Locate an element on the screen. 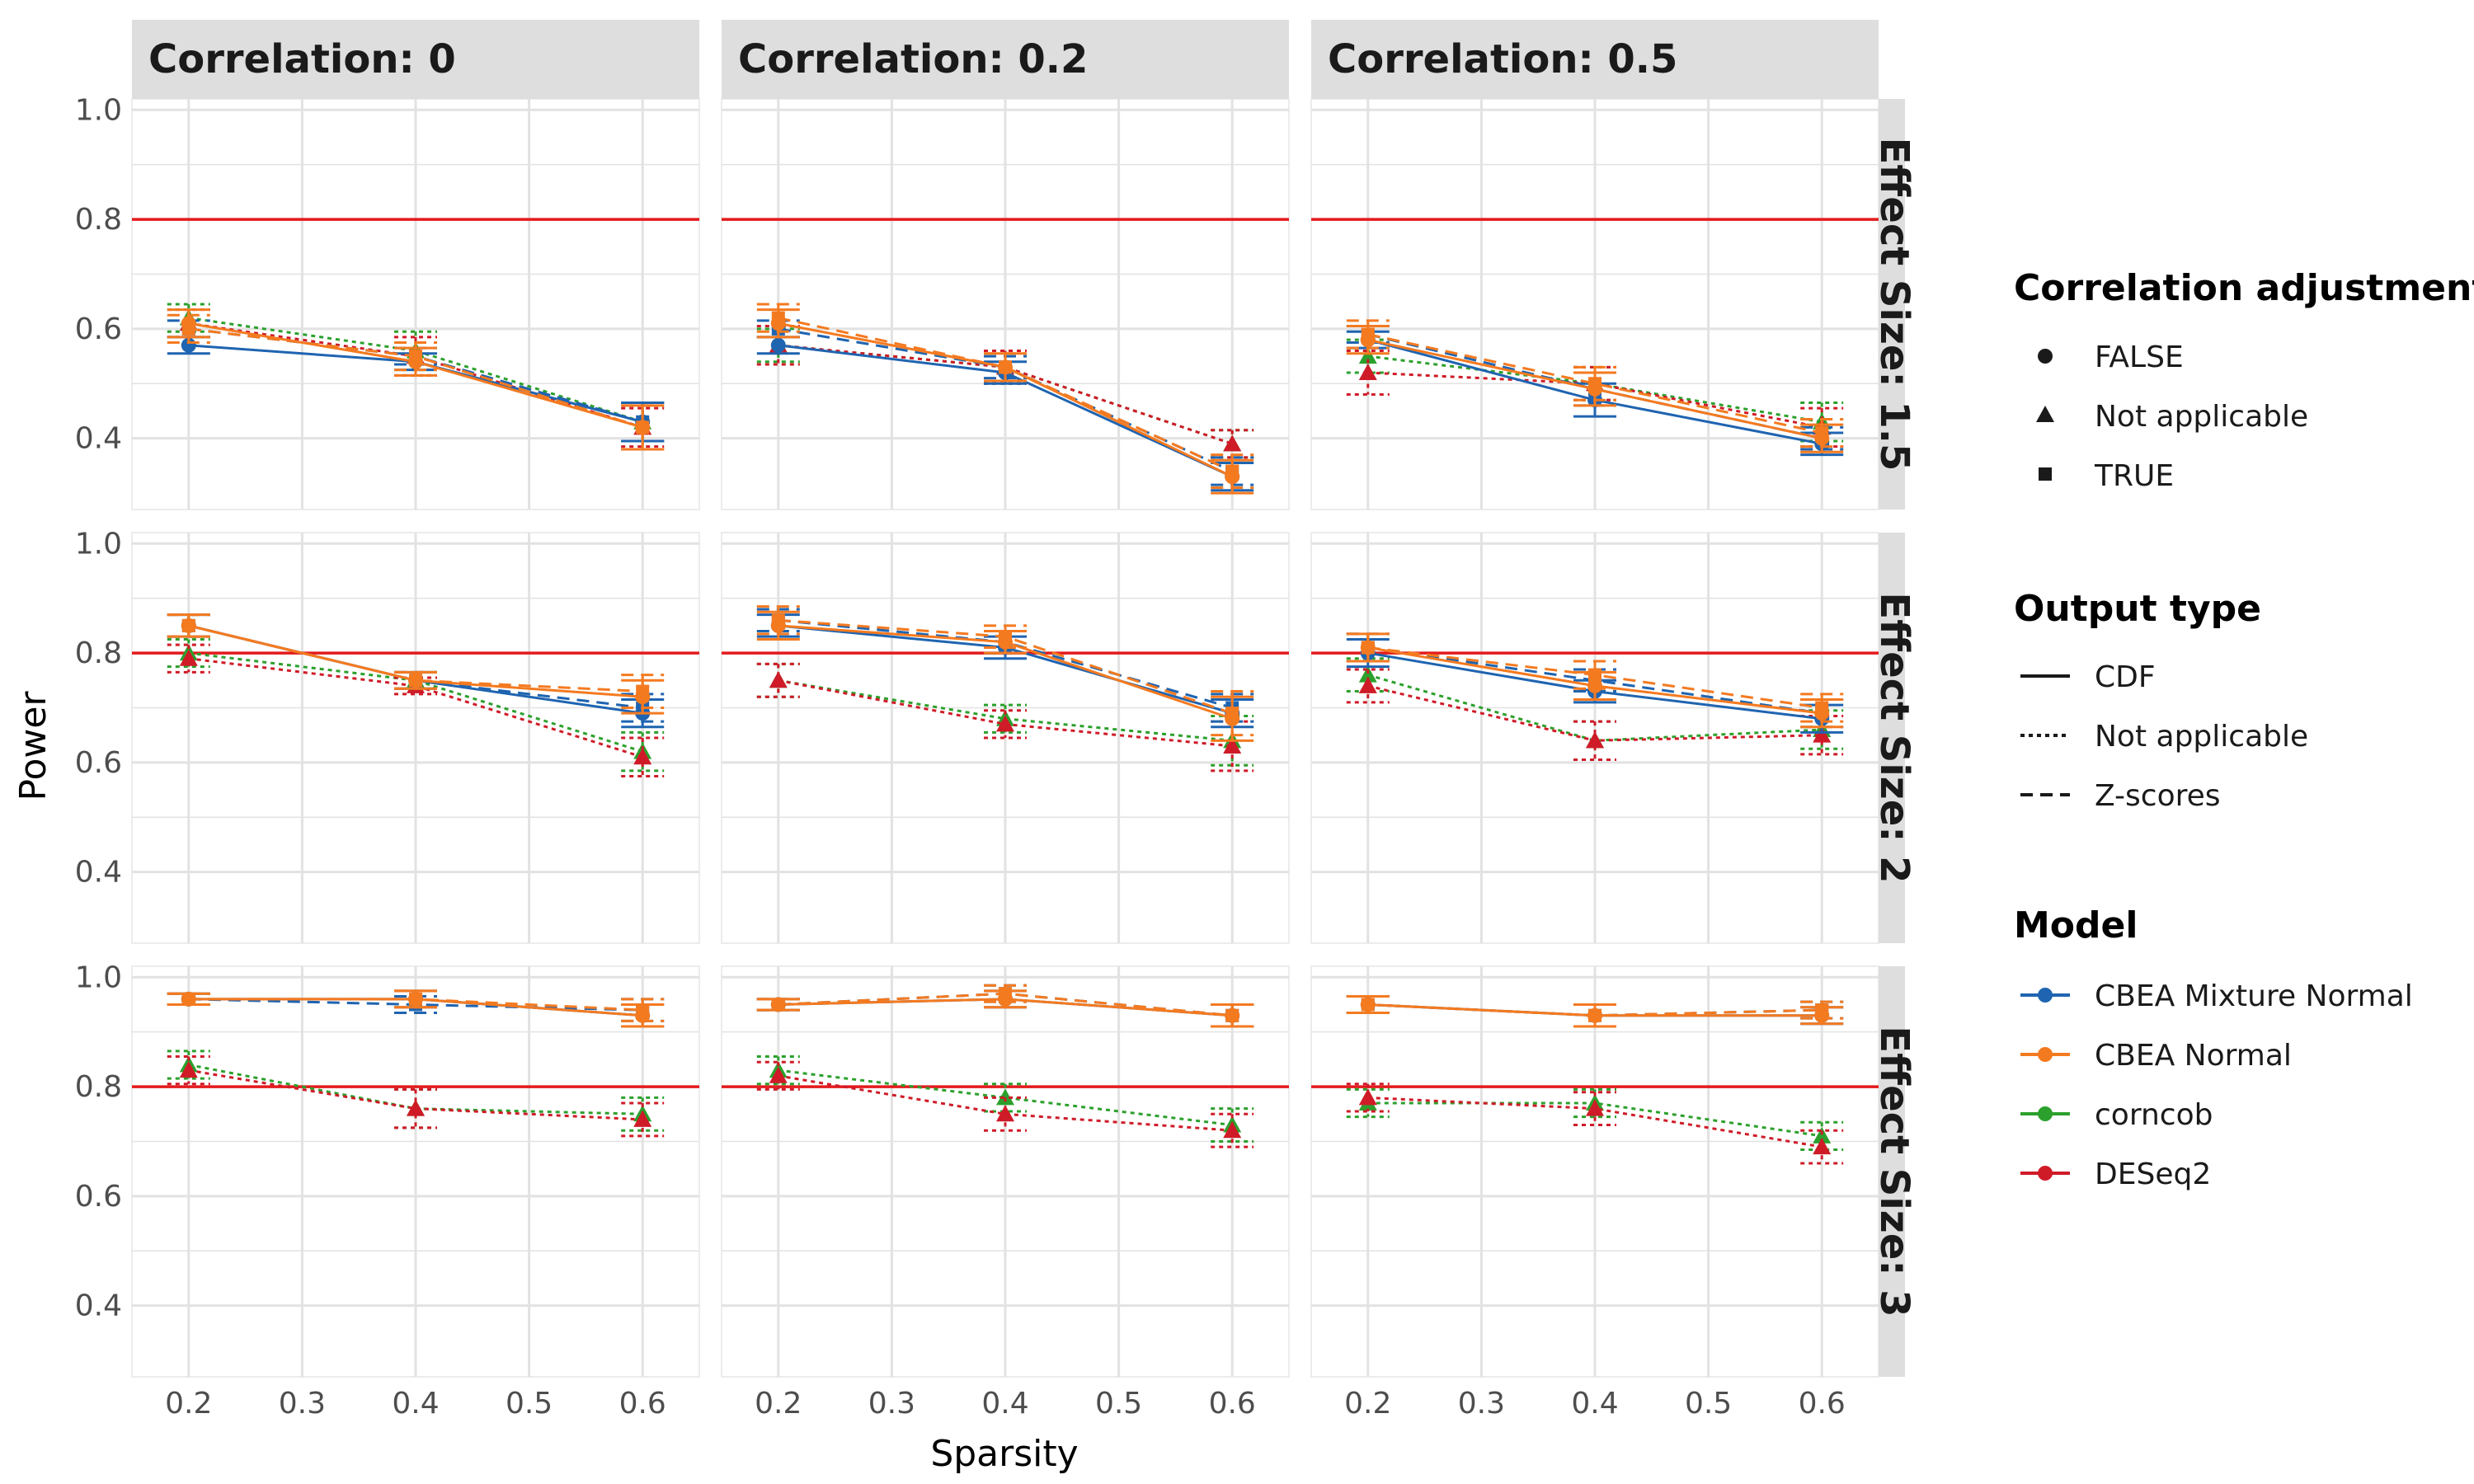 This screenshot has width=2474, height=1484. legend-label: Not applicable is located at coordinates (2201, 417).